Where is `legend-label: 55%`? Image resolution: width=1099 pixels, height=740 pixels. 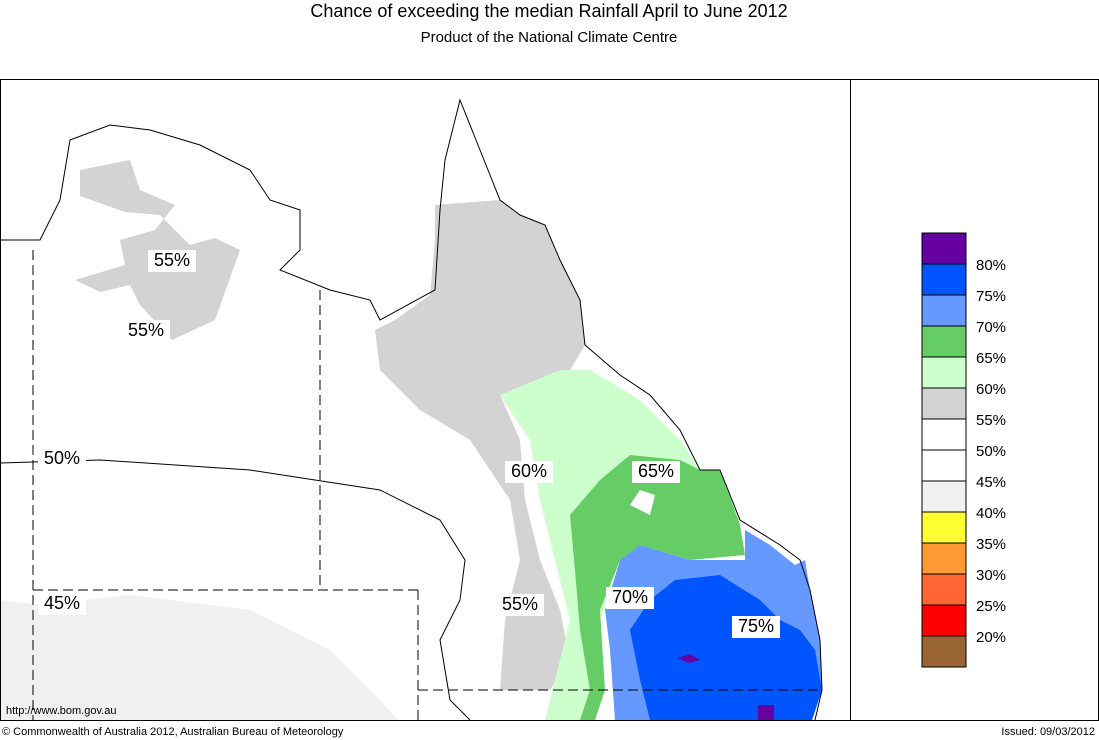
legend-label: 55% is located at coordinates (991, 420).